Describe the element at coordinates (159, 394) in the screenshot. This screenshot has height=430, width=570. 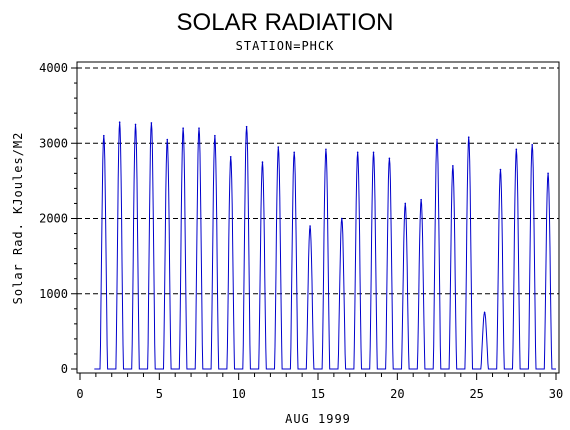
I see `x-tick-label-5: 5` at that location.